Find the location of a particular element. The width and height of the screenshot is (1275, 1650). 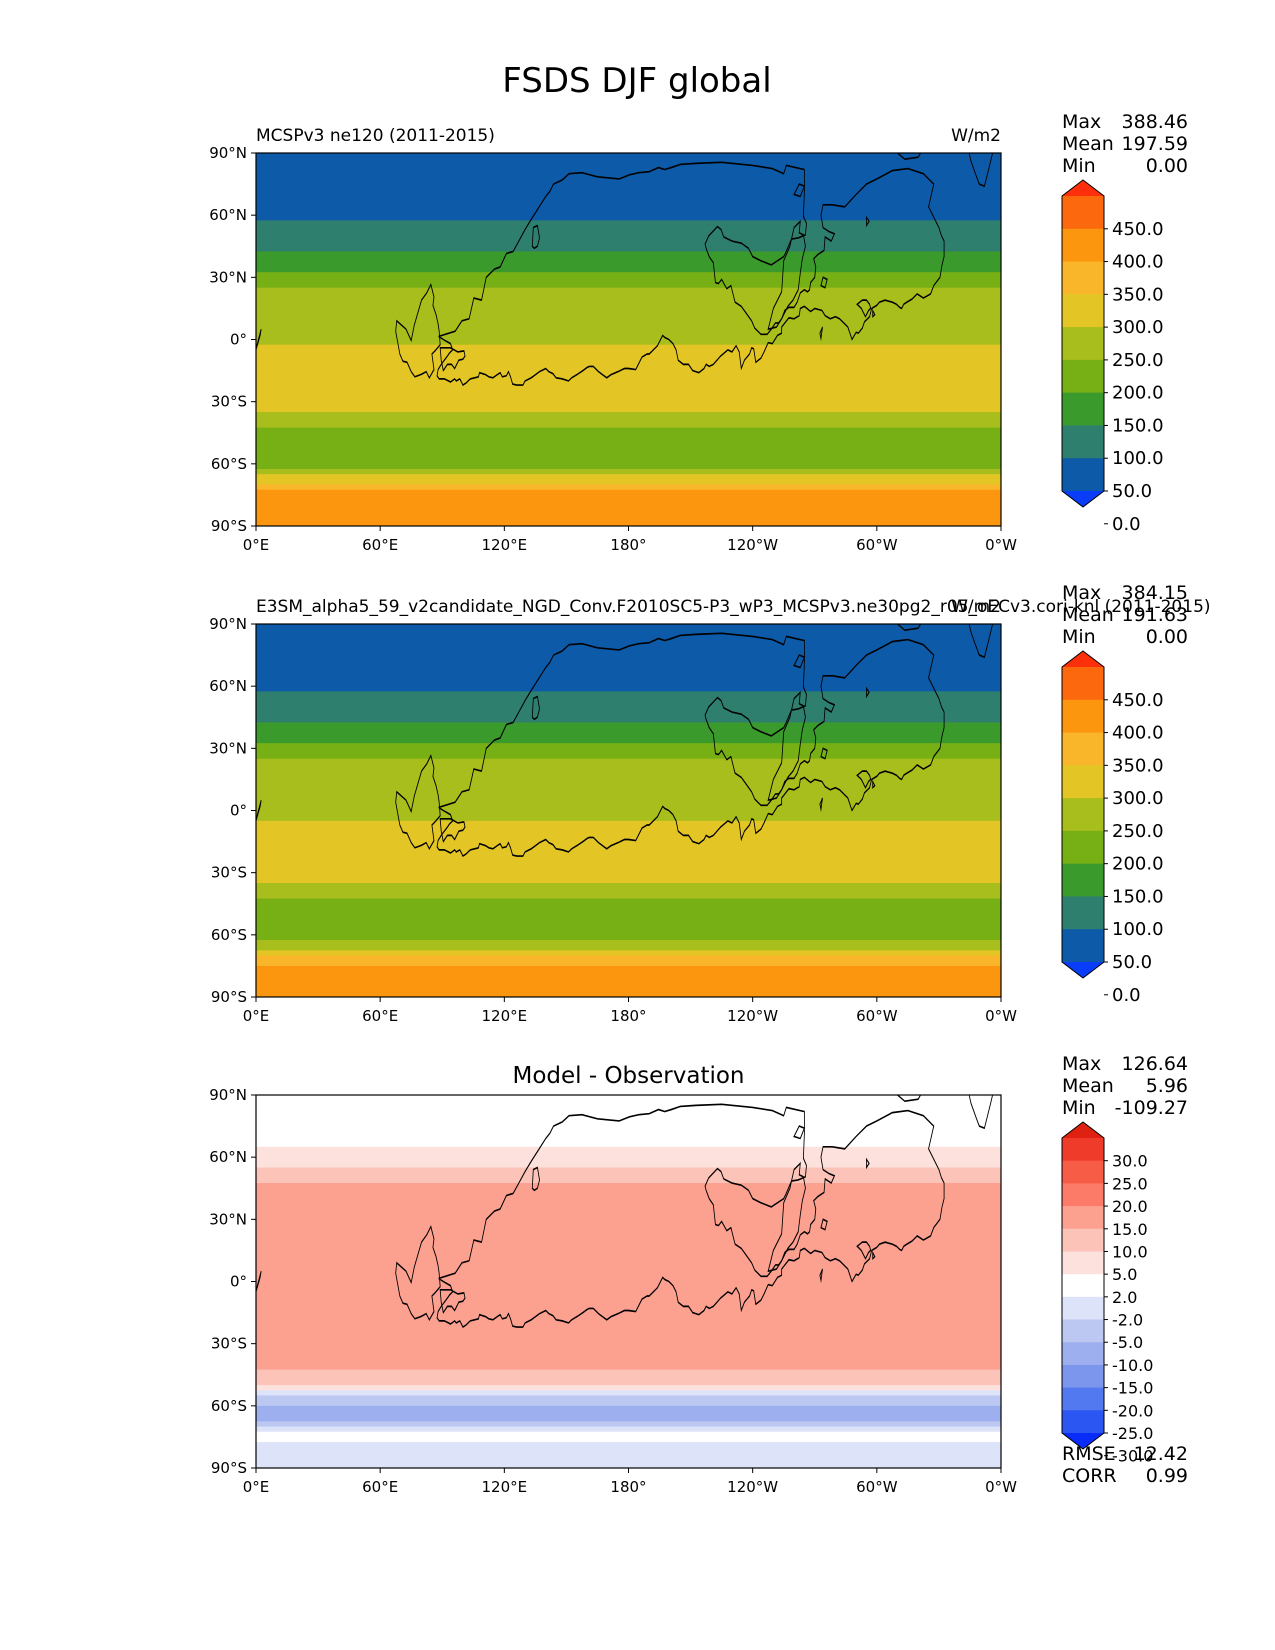

stat-label: Max is located at coordinates (1081, 122).